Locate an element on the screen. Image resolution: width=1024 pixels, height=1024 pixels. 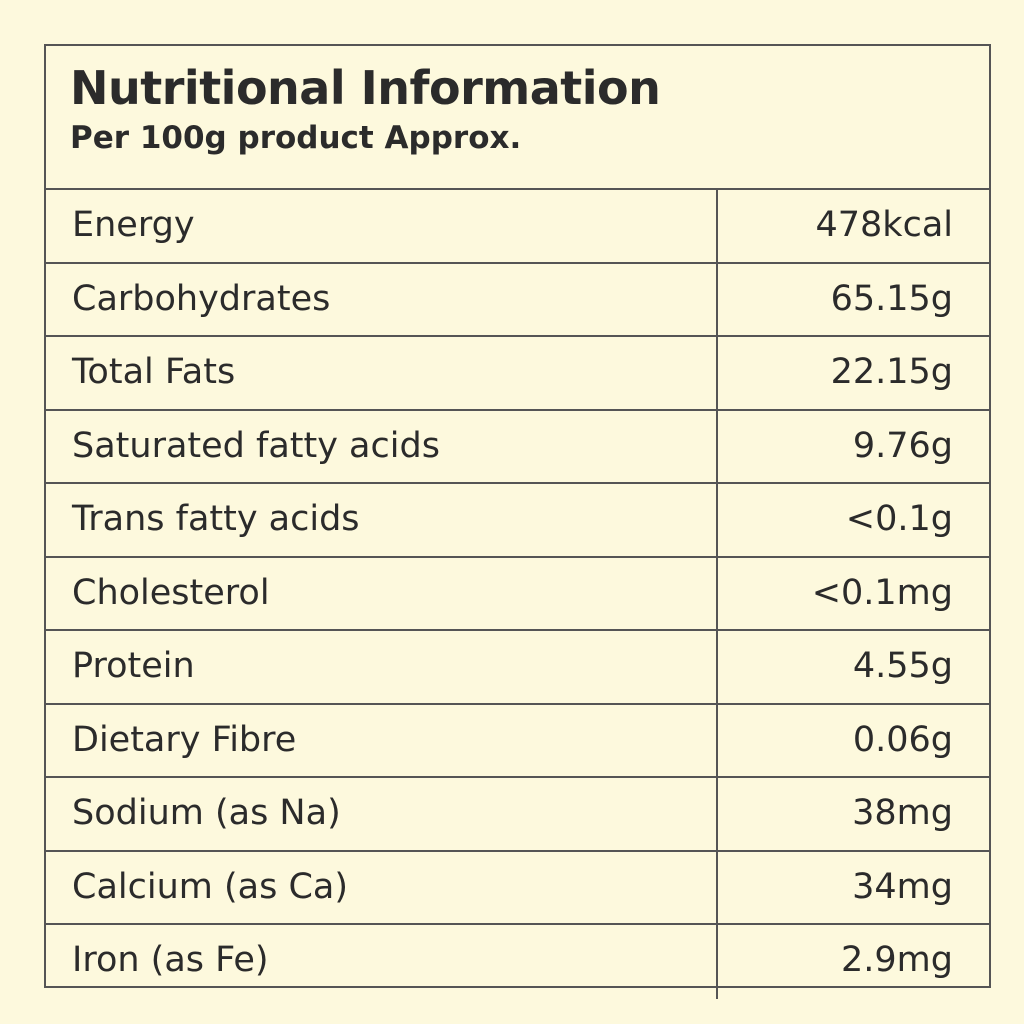
nutrient-name: Protein is located at coordinates (382, 667).